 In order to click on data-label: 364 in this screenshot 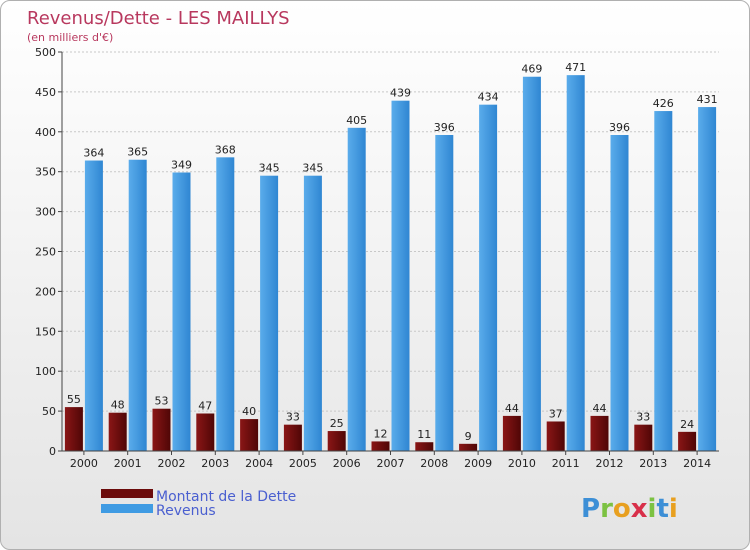, I will do `click(93, 153)`.